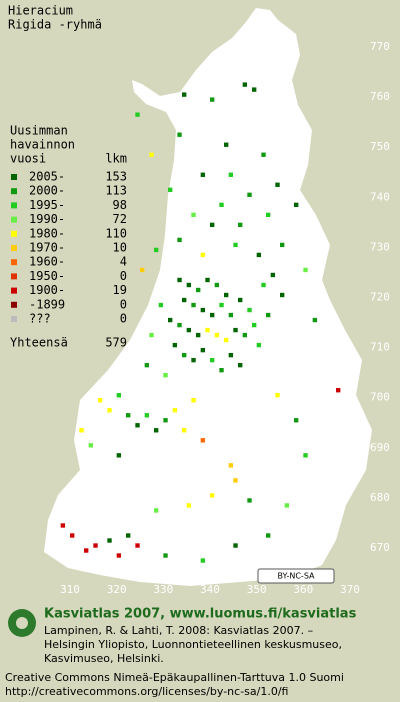  Describe the element at coordinates (47, 248) in the screenshot. I see `legend-period: 1970-` at that location.